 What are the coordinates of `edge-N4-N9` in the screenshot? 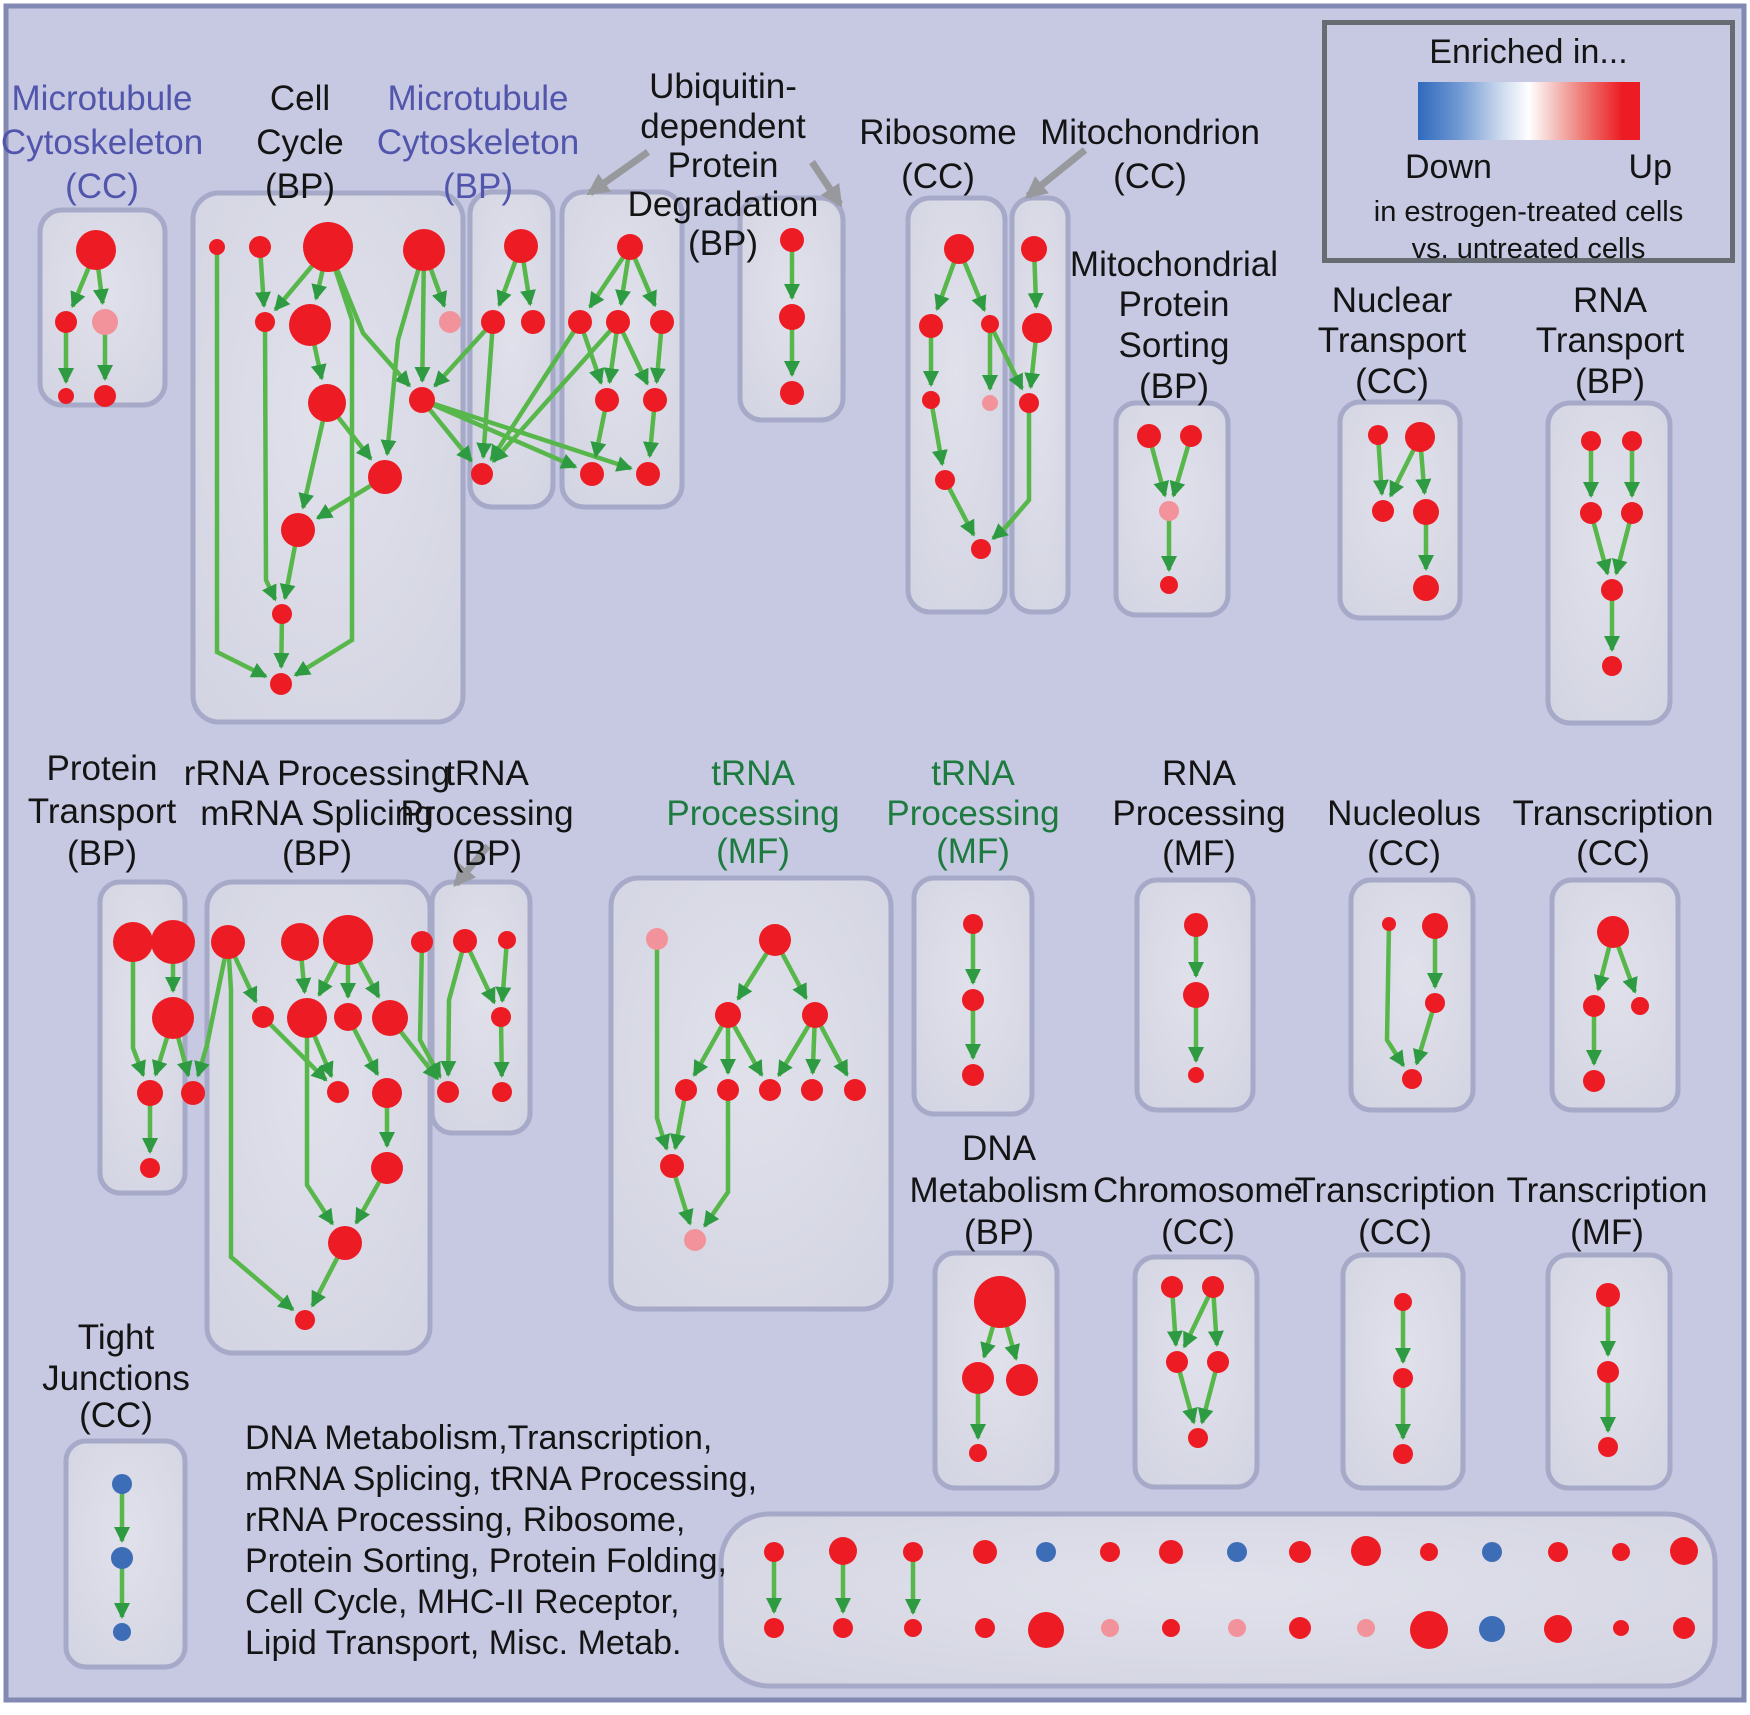 It's located at (833, 1050).